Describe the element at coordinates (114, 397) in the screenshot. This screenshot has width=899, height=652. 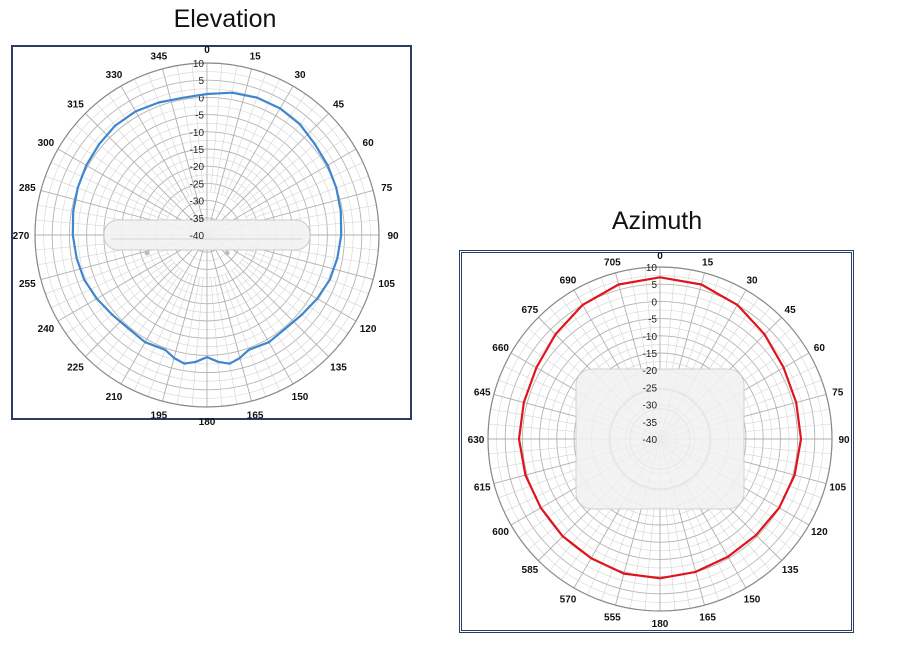
I see `angle-tick-label: 210` at that location.